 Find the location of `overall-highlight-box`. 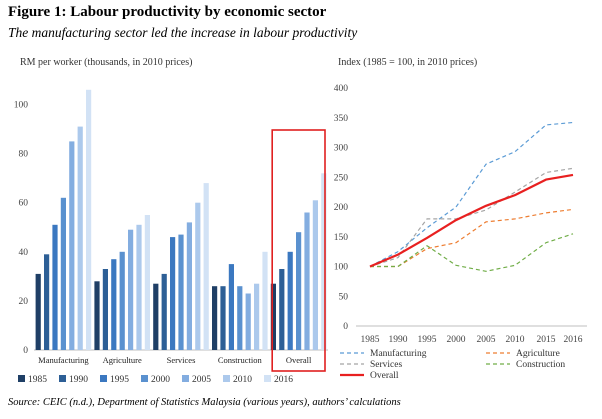

overall-highlight-box is located at coordinates (298, 250).